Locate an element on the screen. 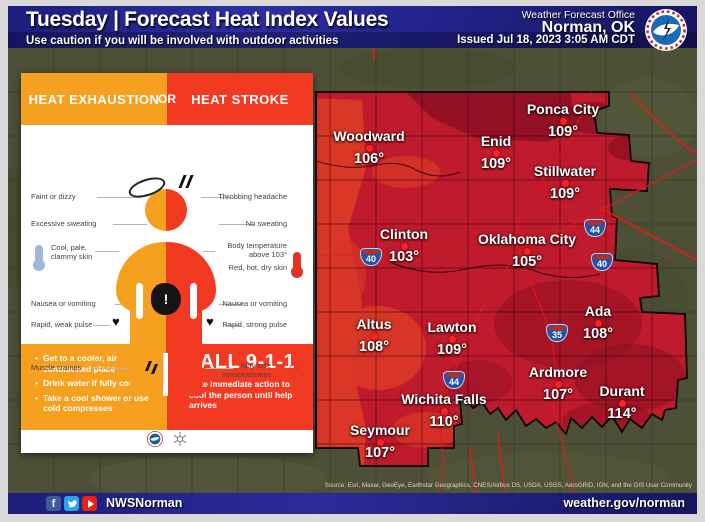 This screenshot has width=705, height=522. symptom-consciousness: May lose consciousness is located at coordinates (246, 370).